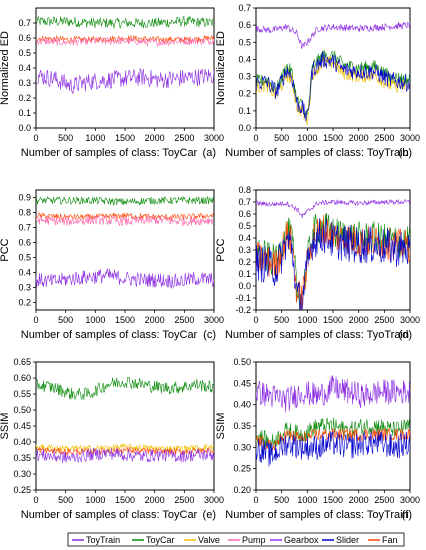 This screenshot has width=426, height=550. Describe the element at coordinates (209, 153) in the screenshot. I see `panel-label: (a)` at that location.